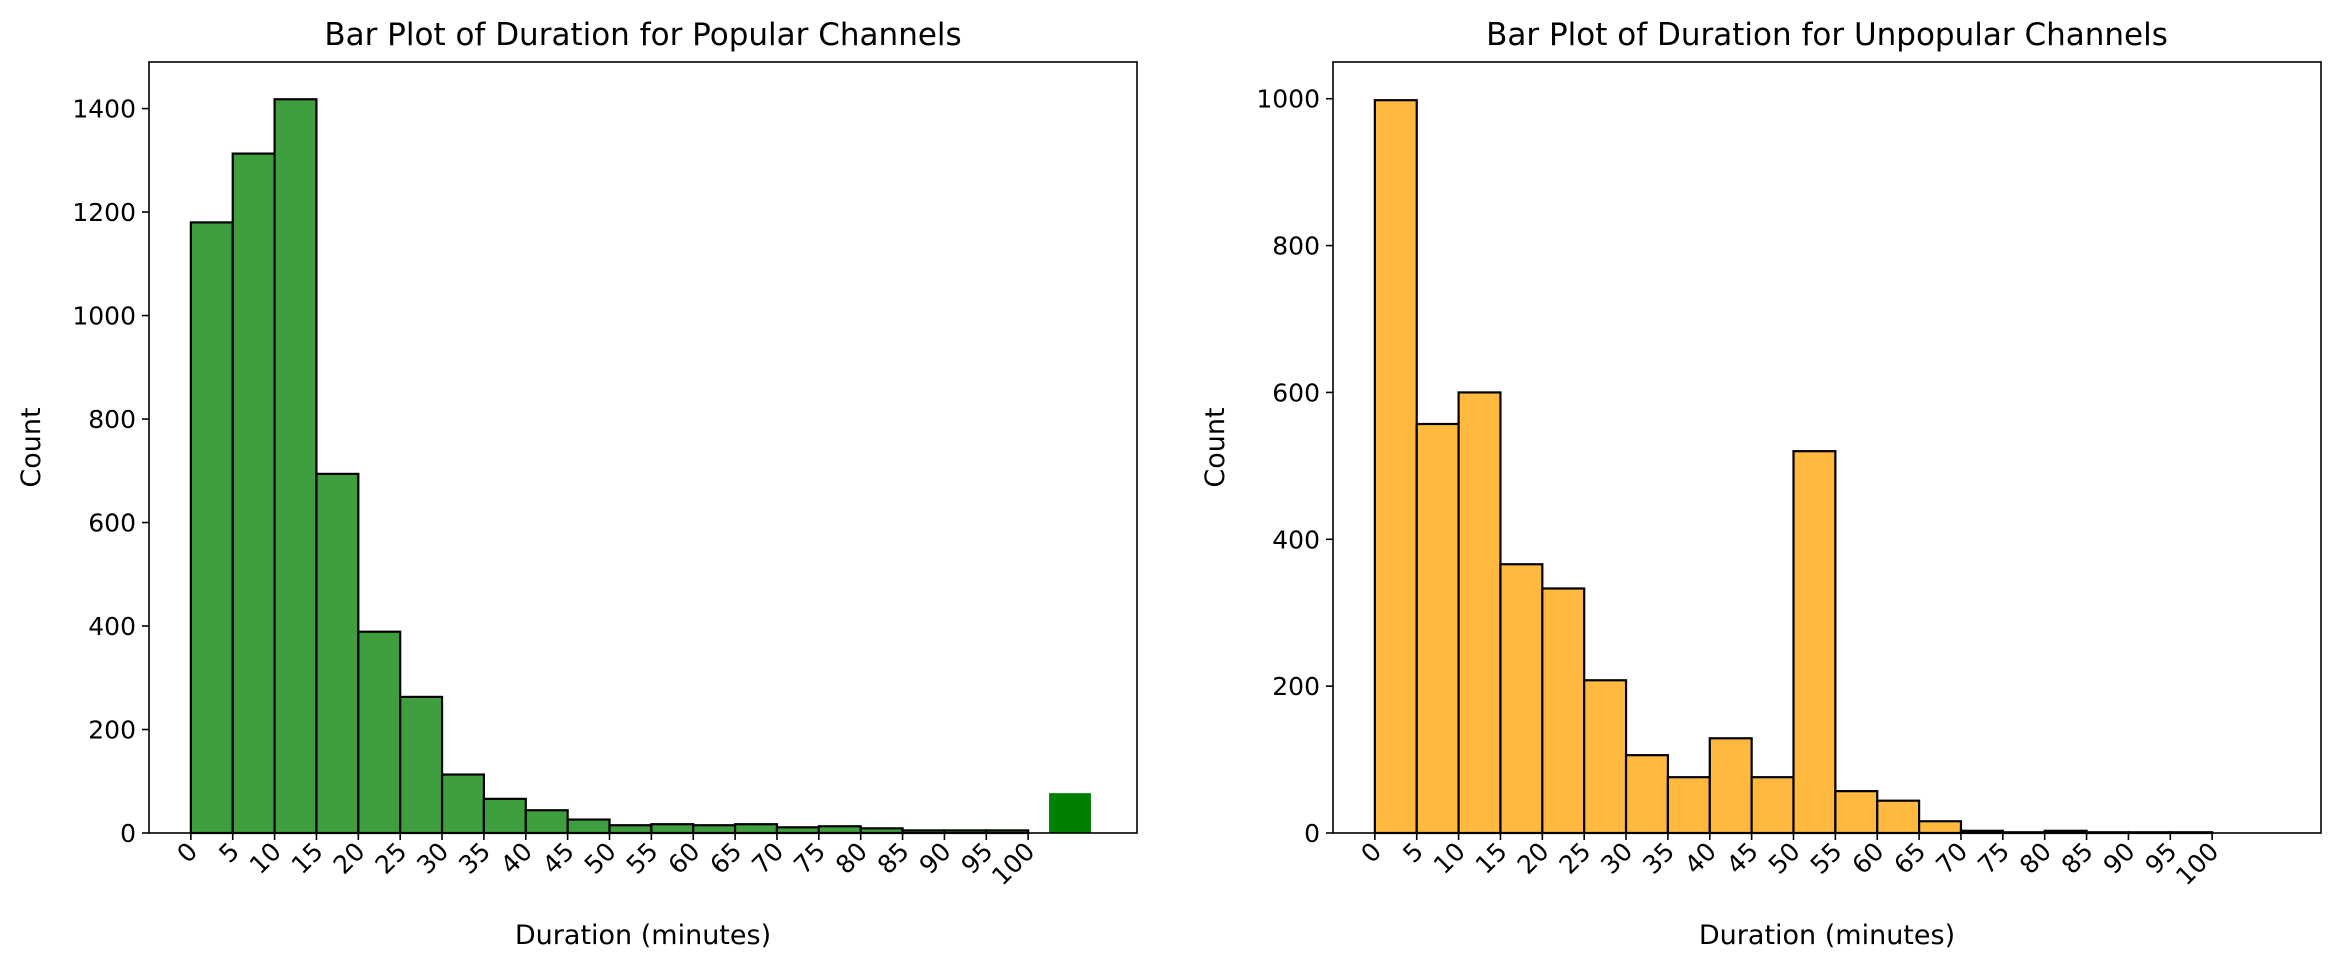  I want to click on unpopular-y-tick-label: 200, so click(1296, 686).